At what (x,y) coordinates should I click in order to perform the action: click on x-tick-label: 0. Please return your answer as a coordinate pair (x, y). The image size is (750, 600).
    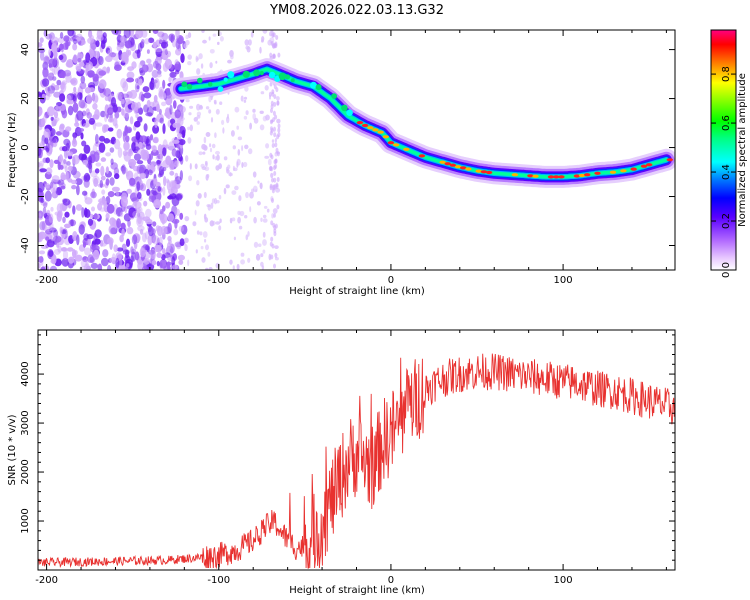
    Looking at the image, I should click on (391, 280).